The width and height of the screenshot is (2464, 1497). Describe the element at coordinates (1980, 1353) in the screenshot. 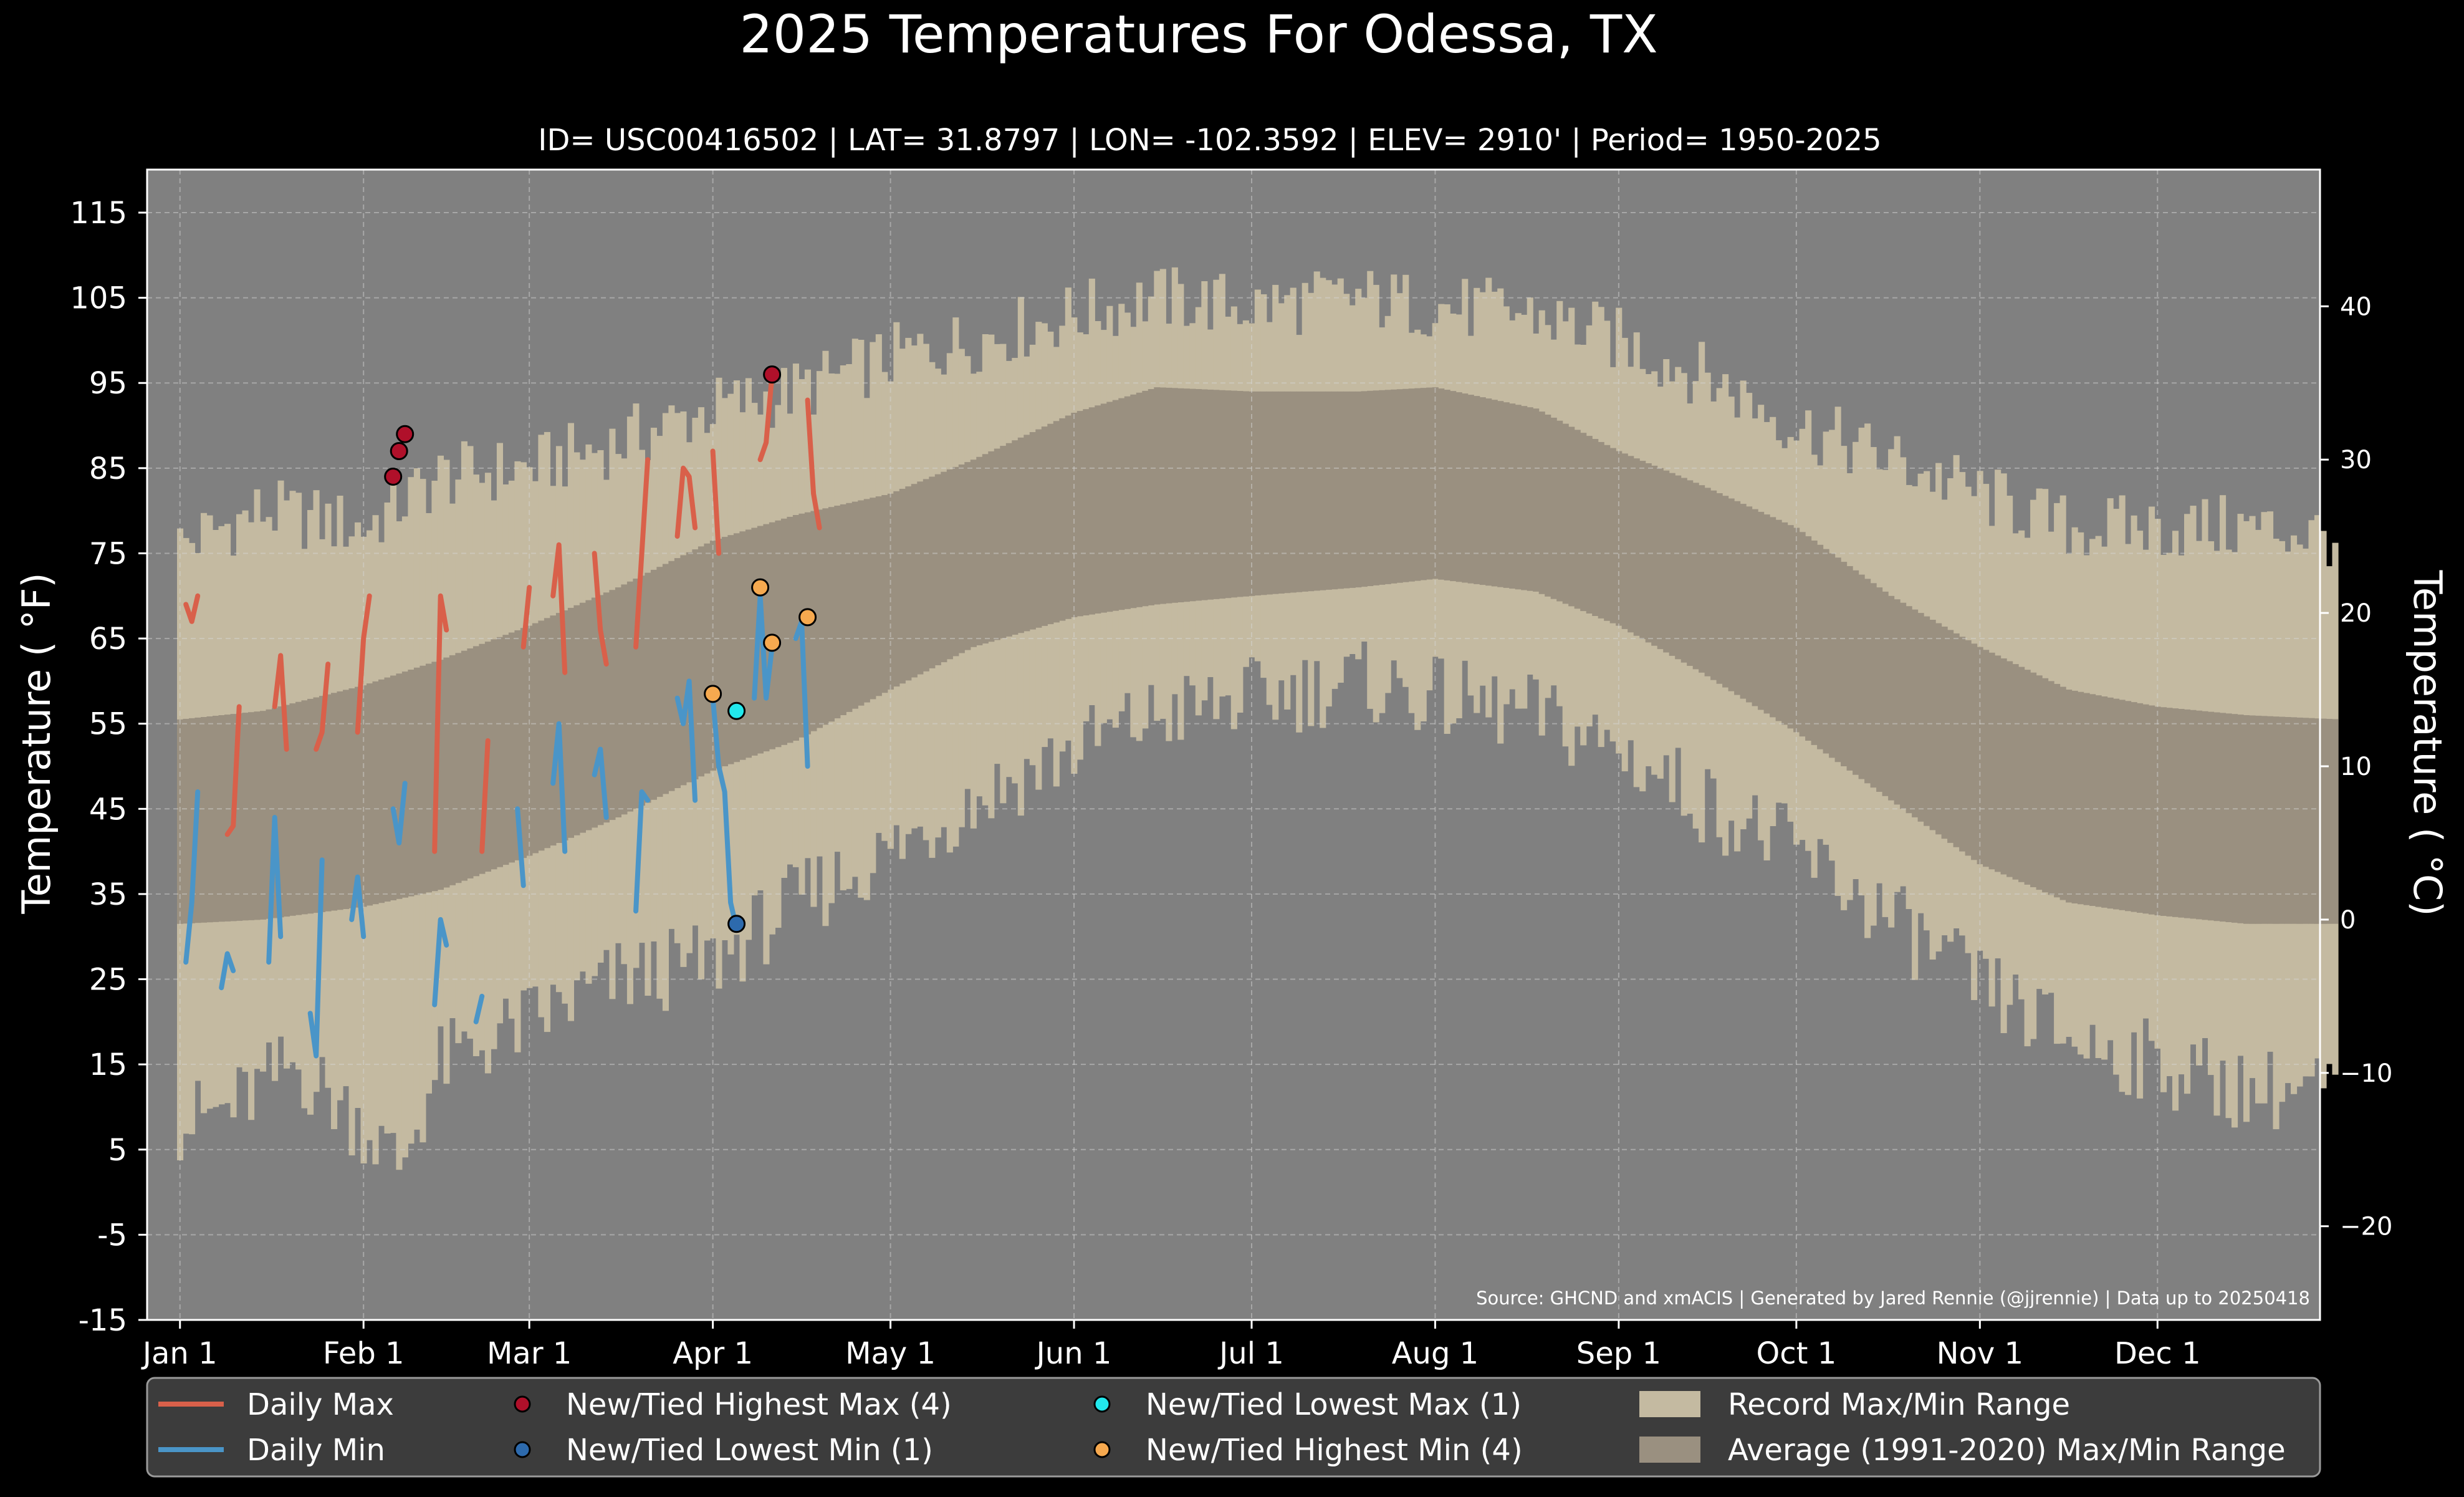

I see `x-tick-label: Nov 1` at that location.